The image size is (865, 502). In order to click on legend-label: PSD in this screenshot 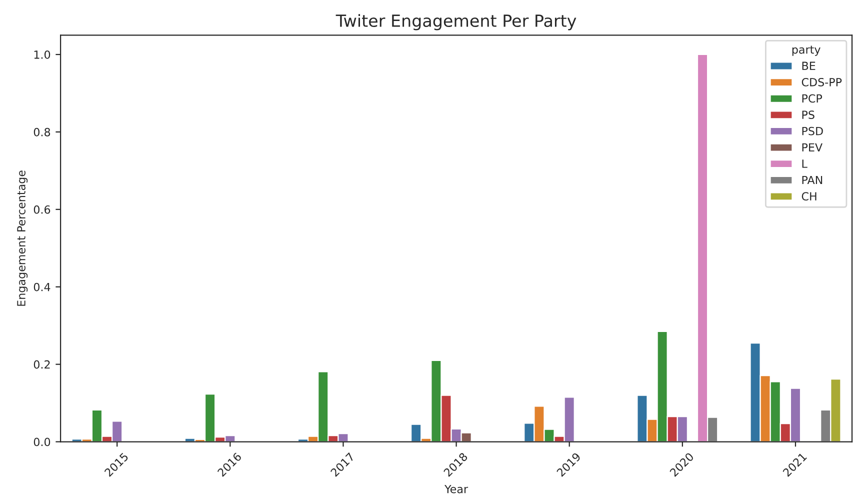, I will do `click(812, 131)`.